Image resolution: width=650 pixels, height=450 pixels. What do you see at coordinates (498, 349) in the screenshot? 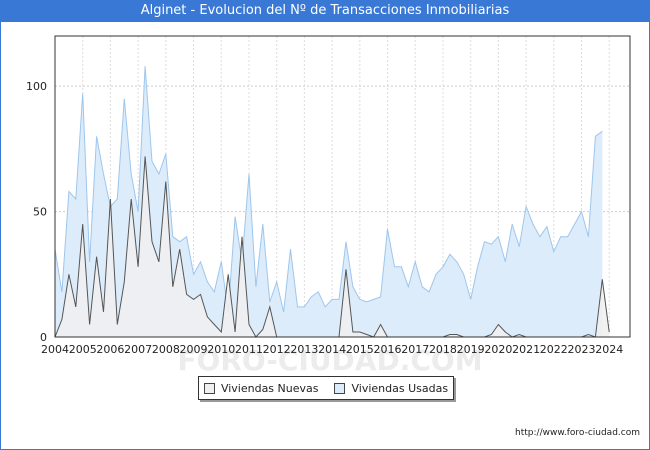
I see `x-tick-label: 2020` at bounding box center [498, 349].